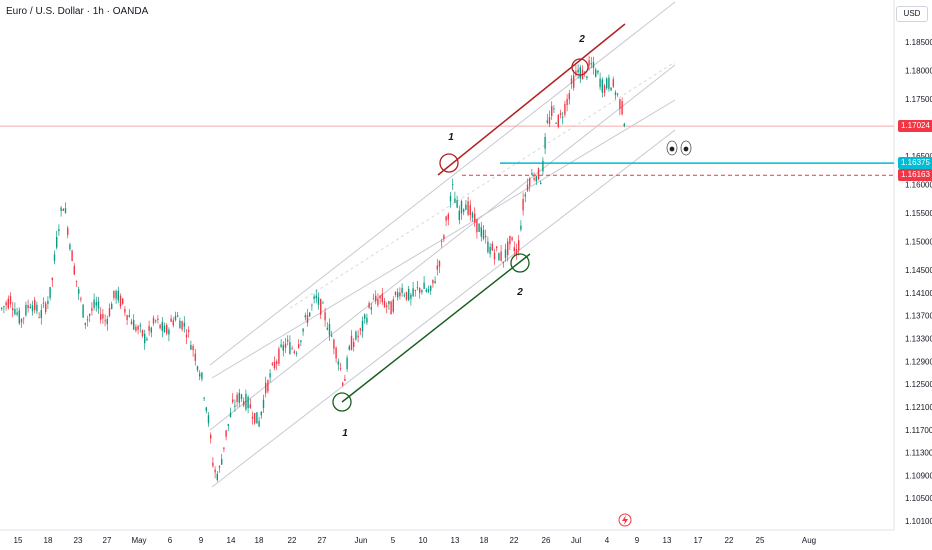 Image resolution: width=932 pixels, height=550 pixels. What do you see at coordinates (77, 11) in the screenshot?
I see `symbol-title: Euro / U.S. Dollar · 1h · OANDA` at bounding box center [77, 11].